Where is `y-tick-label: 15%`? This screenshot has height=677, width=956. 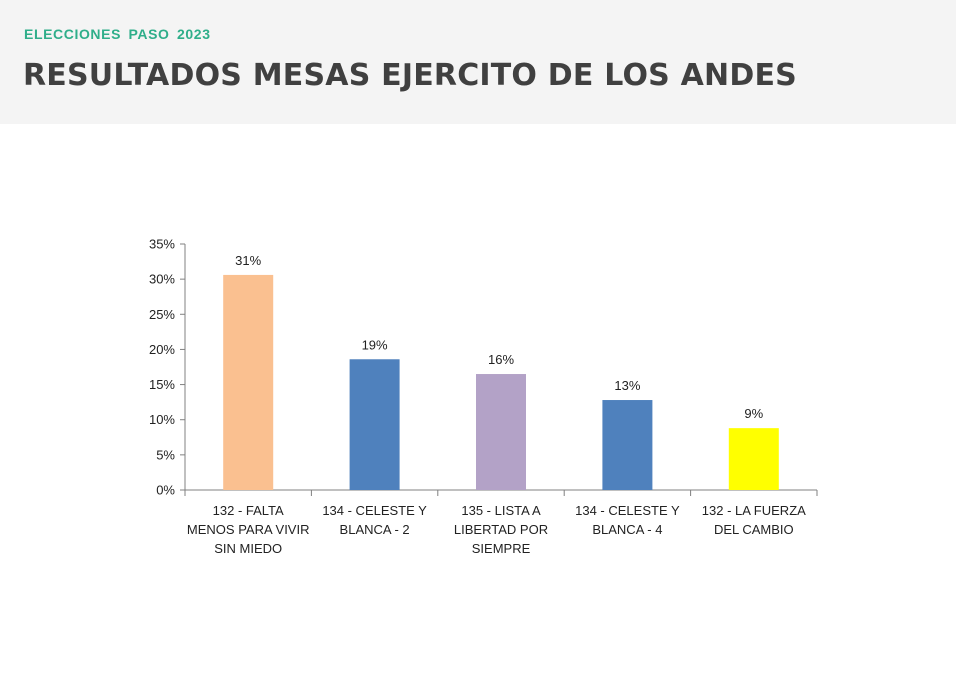 y-tick-label: 15% is located at coordinates (162, 384).